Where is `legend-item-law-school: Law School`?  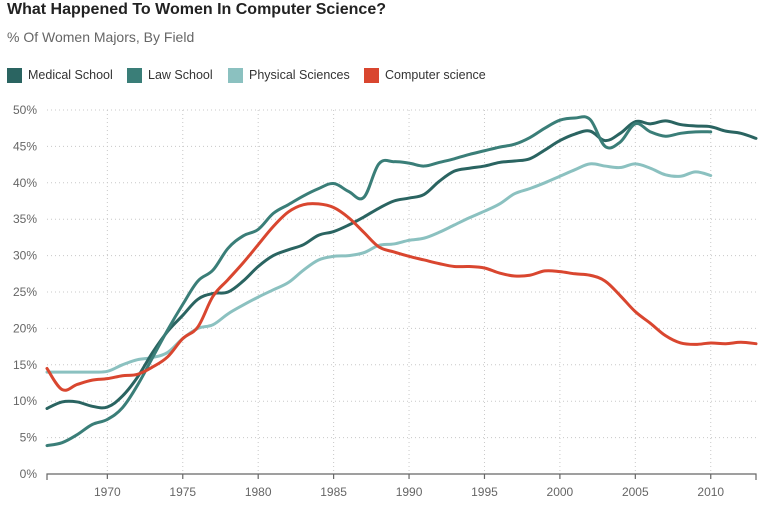
legend-item-law-school: Law School is located at coordinates (170, 75).